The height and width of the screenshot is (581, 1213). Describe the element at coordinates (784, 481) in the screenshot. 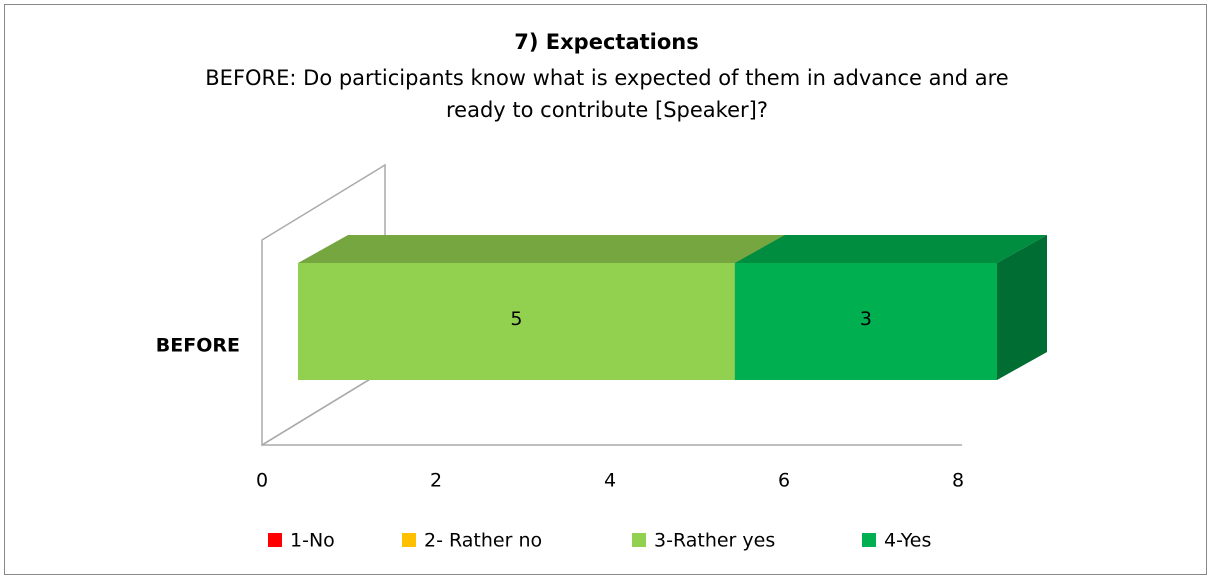

I see `x-tick-label: 6` at that location.